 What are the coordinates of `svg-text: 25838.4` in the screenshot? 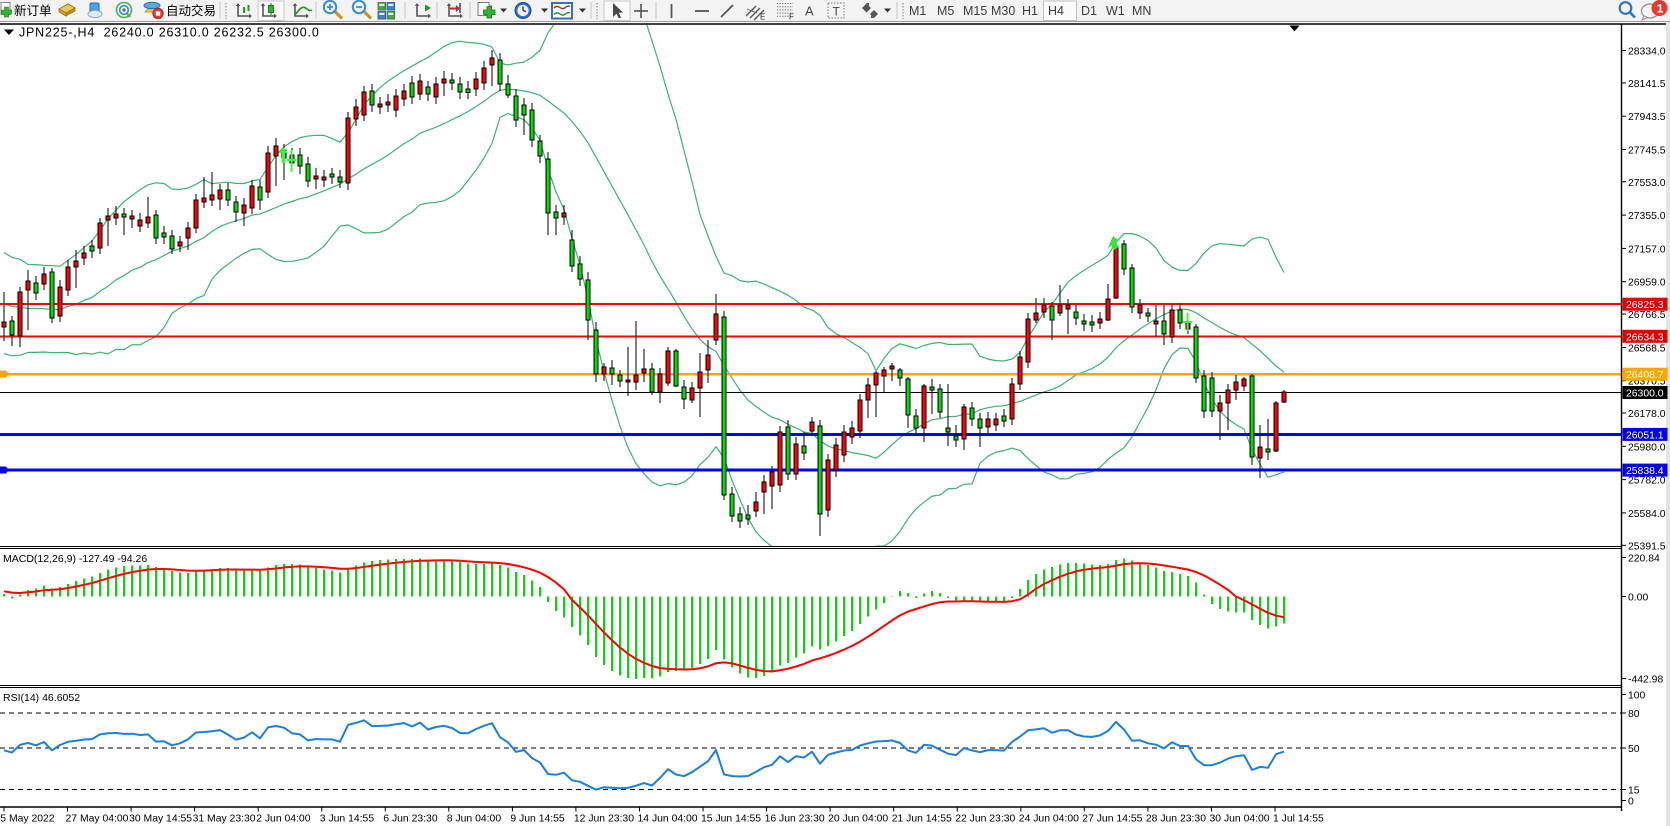 It's located at (1645, 471).